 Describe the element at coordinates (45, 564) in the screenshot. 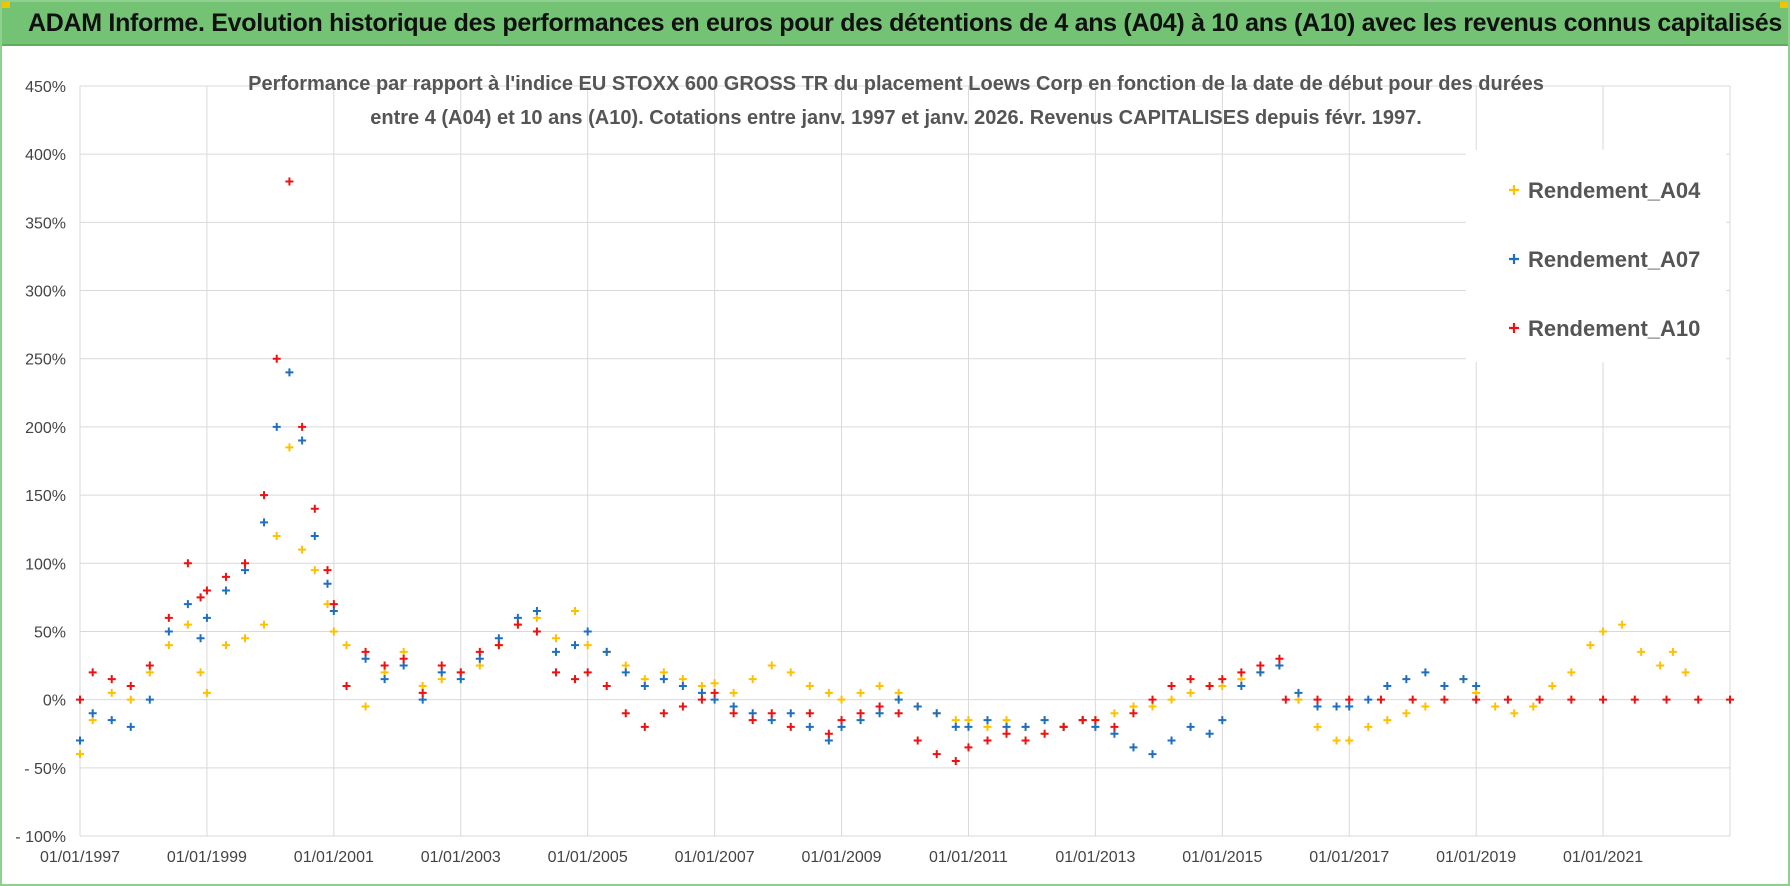

I see `y-tick-label: 100%` at that location.